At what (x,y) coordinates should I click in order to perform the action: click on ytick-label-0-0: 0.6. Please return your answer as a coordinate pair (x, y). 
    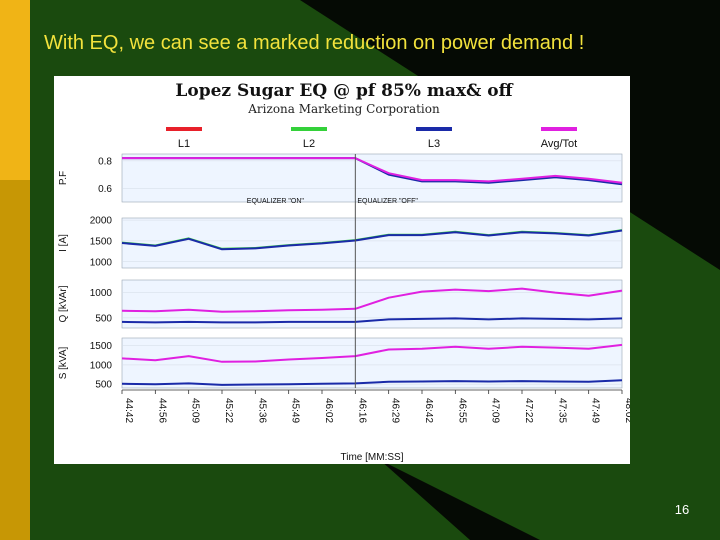
    Looking at the image, I should click on (105, 189).